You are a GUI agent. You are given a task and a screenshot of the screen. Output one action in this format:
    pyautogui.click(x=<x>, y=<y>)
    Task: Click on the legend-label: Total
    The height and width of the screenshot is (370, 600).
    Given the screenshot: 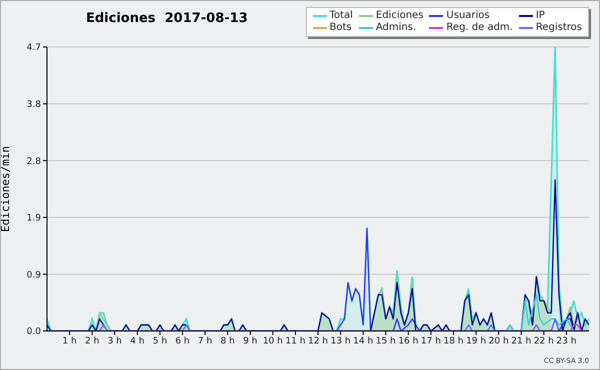 What is the action you would take?
    pyautogui.click(x=341, y=16)
    